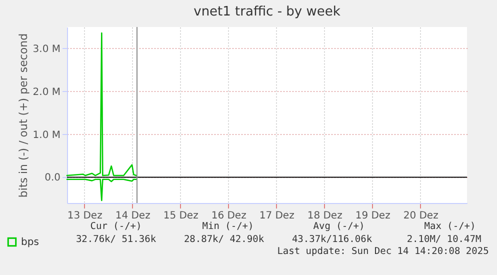 The image size is (497, 275). What do you see at coordinates (324, 216) in the screenshot?
I see `x-tick-label: 18 Dez` at bounding box center [324, 216].